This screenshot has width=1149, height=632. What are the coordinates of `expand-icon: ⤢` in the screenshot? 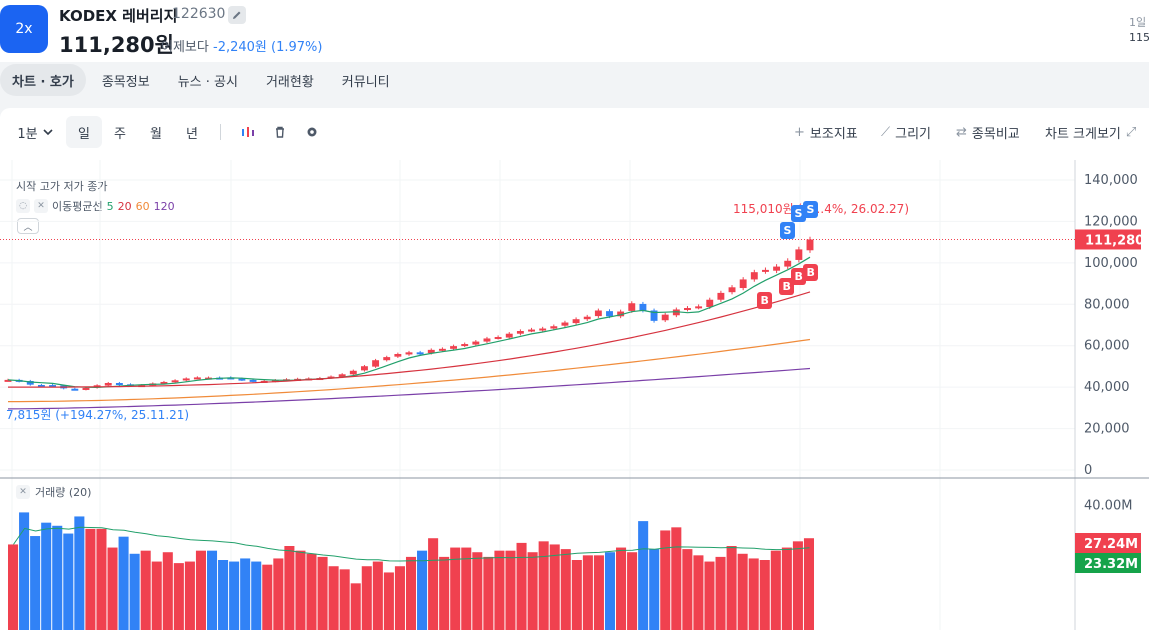 It's located at (1131, 132).